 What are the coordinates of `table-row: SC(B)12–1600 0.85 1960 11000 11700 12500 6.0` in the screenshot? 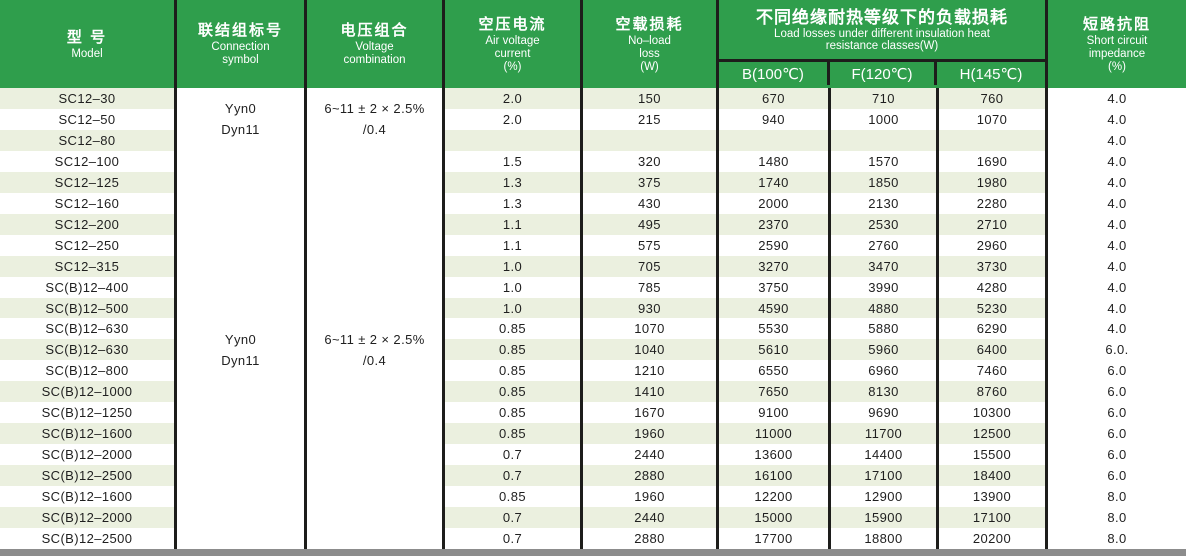 It's located at (593, 434).